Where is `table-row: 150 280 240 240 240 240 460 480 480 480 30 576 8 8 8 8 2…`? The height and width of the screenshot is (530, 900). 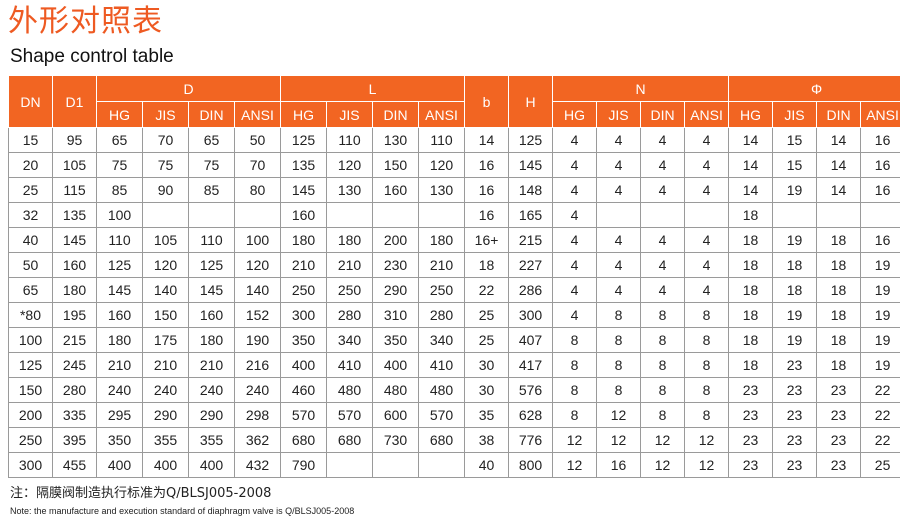
table-row: 150 280 240 240 240 240 460 480 480 480 30 576 8 8 8 8 2… is located at coordinates (454, 390).